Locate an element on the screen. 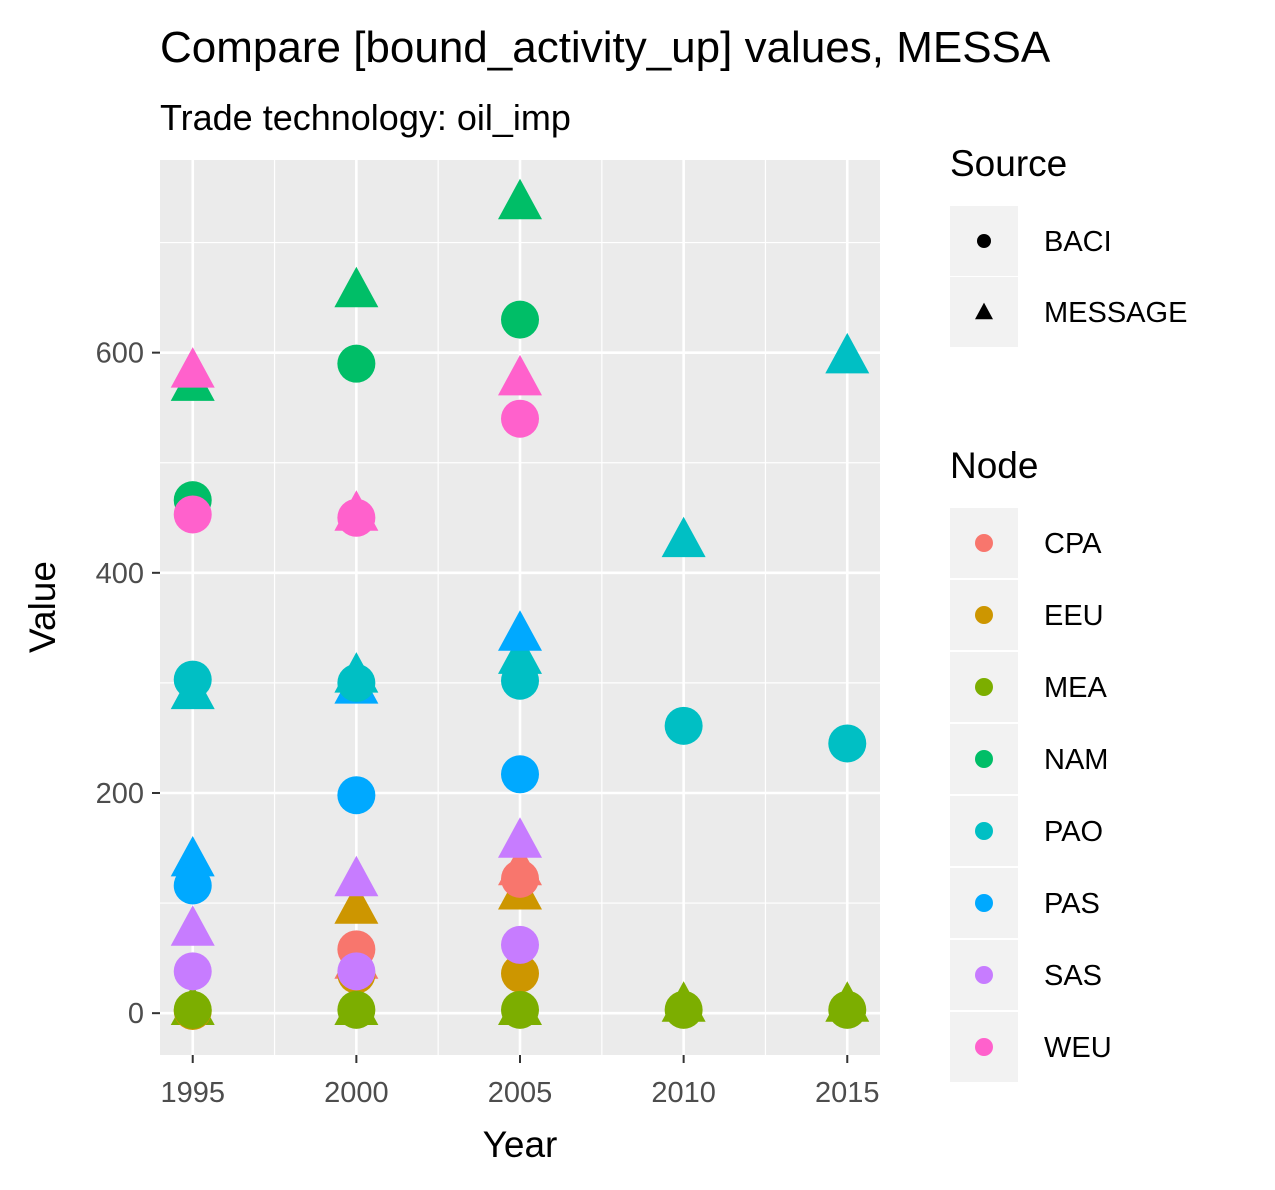  point-eeu-baci is located at coordinates (520, 973).